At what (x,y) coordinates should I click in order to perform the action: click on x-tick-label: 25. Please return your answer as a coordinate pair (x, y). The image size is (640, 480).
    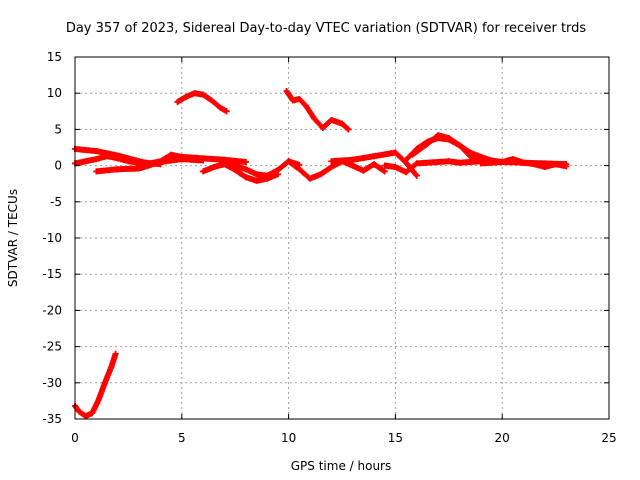
    Looking at the image, I should click on (608, 438).